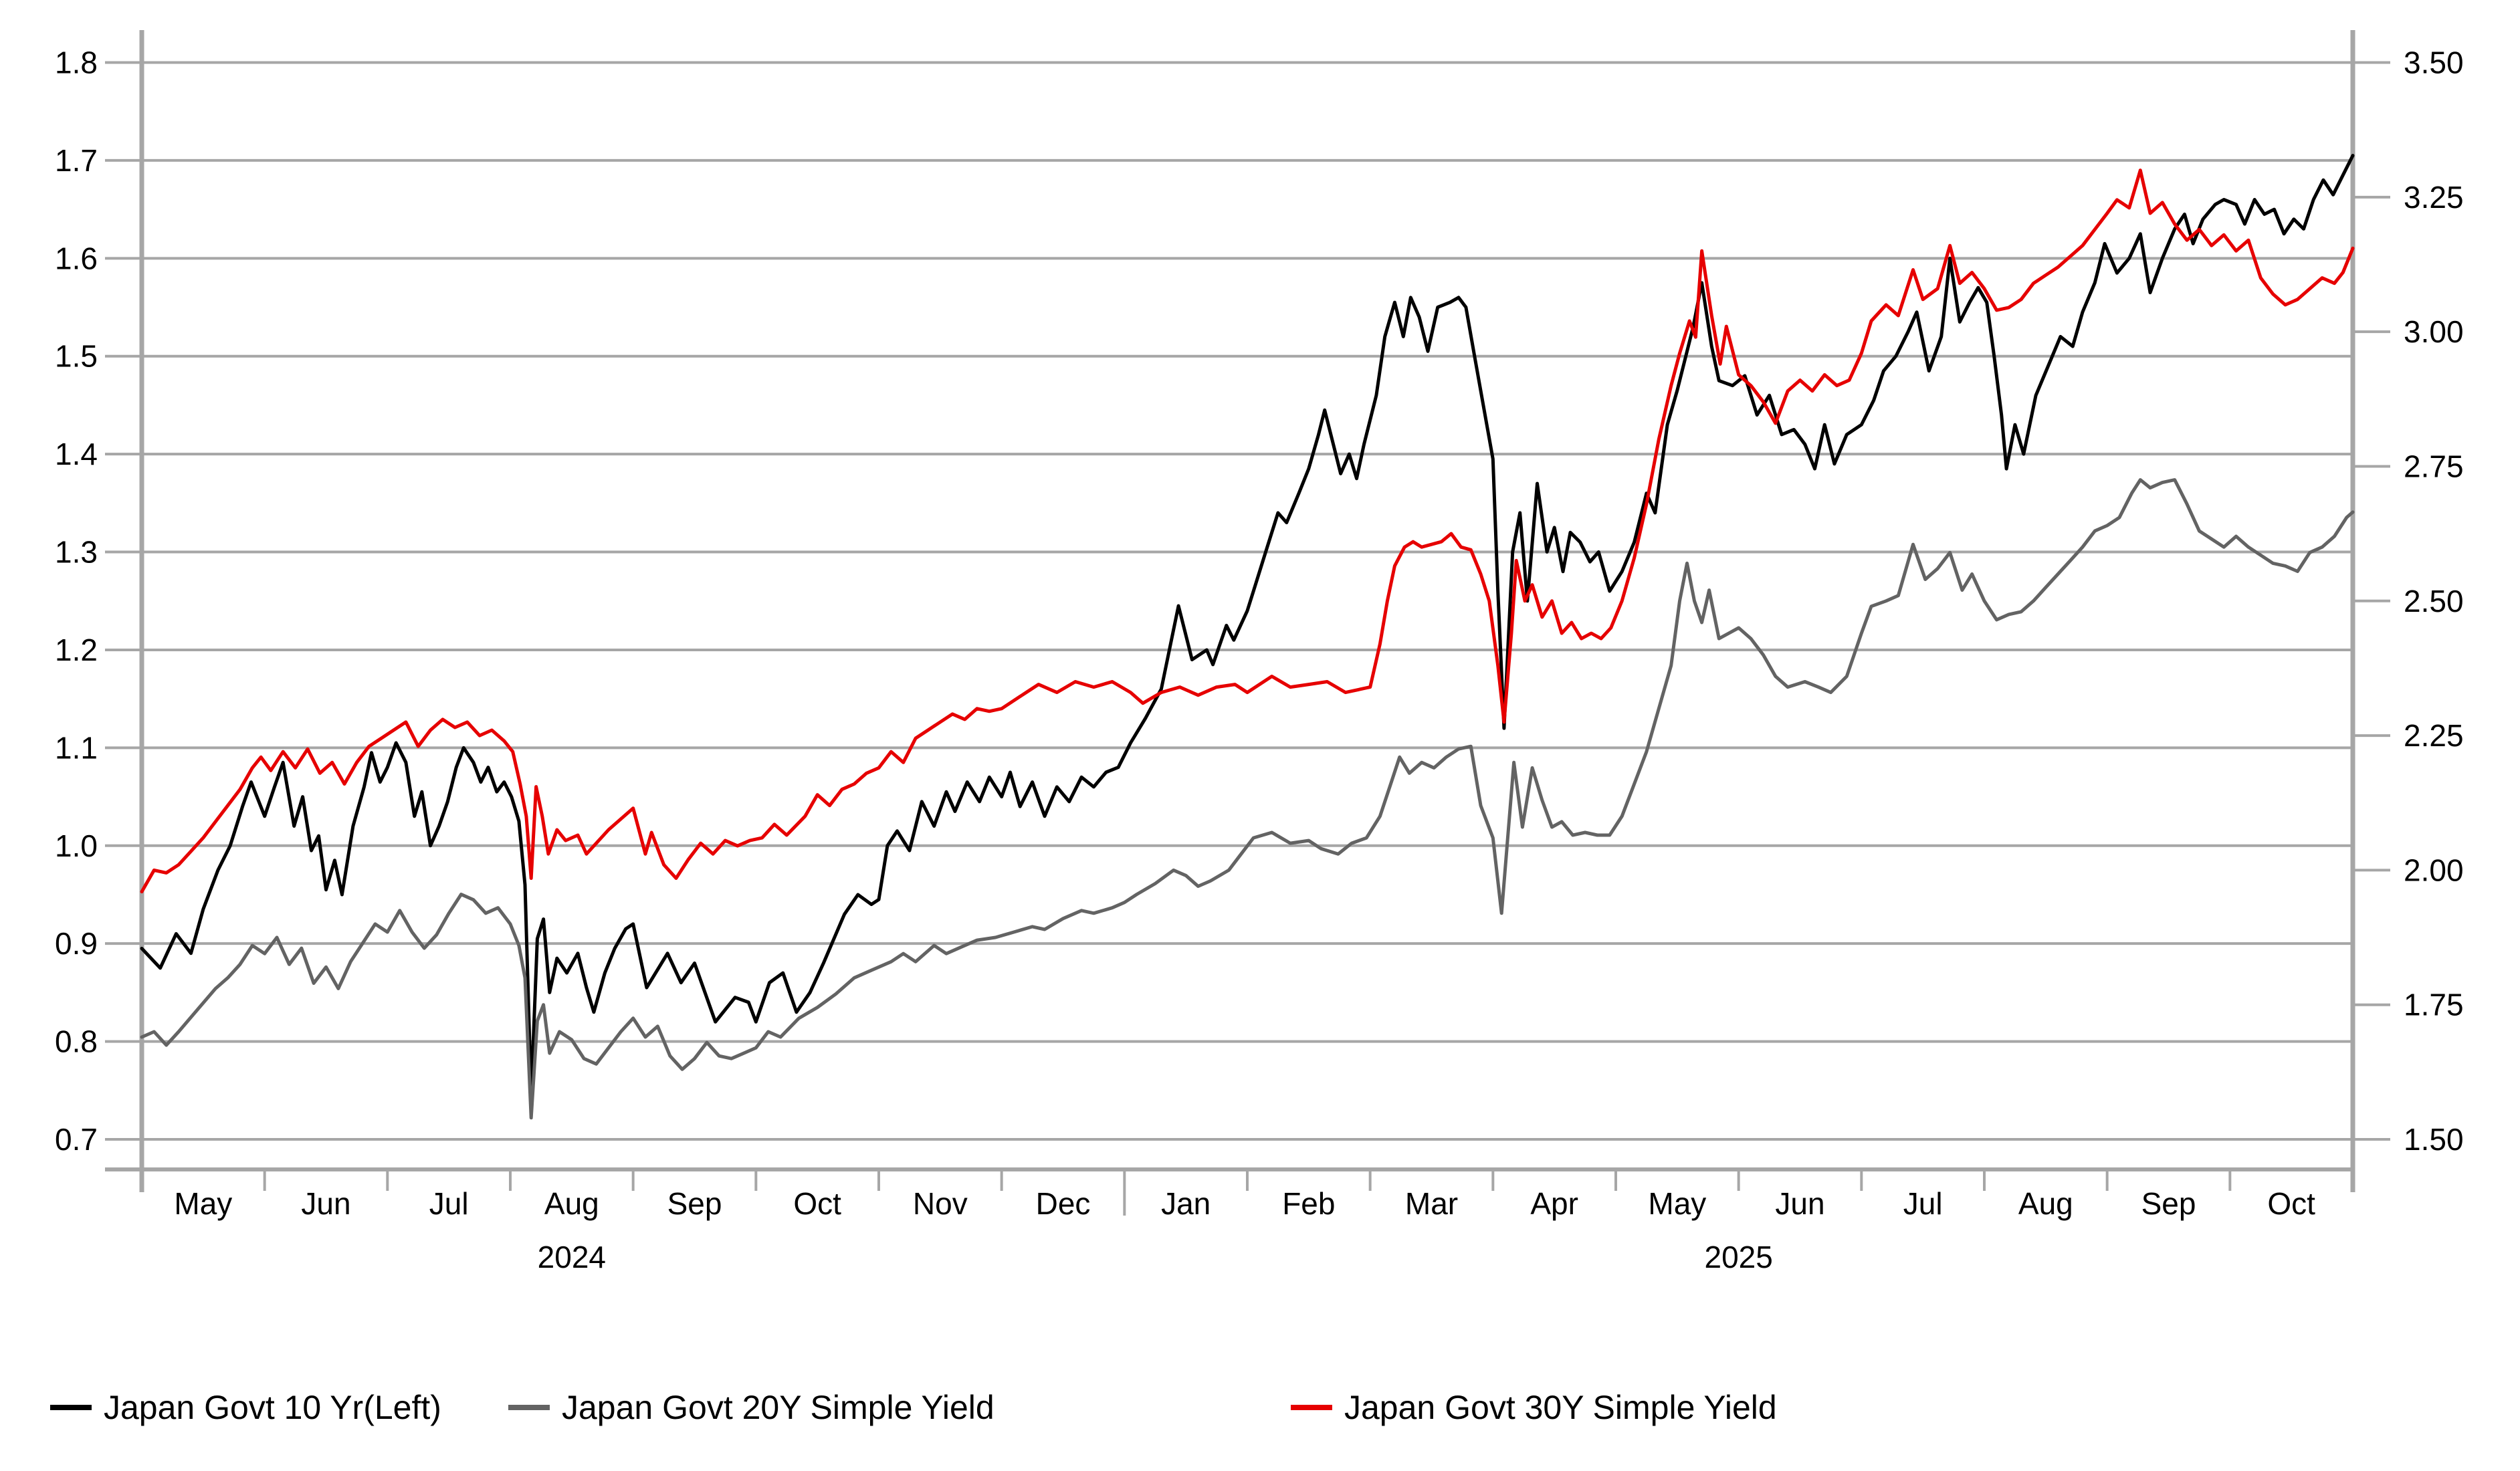  I want to click on legend-item-10y: Japan Govt 10 Yr(Left), so click(245, 1407).